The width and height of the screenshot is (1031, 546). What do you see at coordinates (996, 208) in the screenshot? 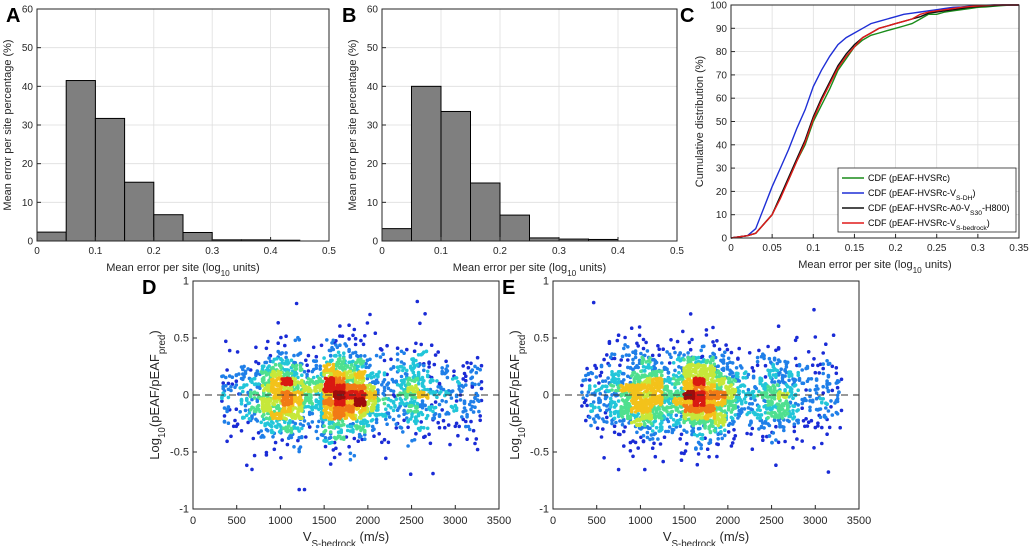
I see `label-text: -H800)` at bounding box center [996, 208].